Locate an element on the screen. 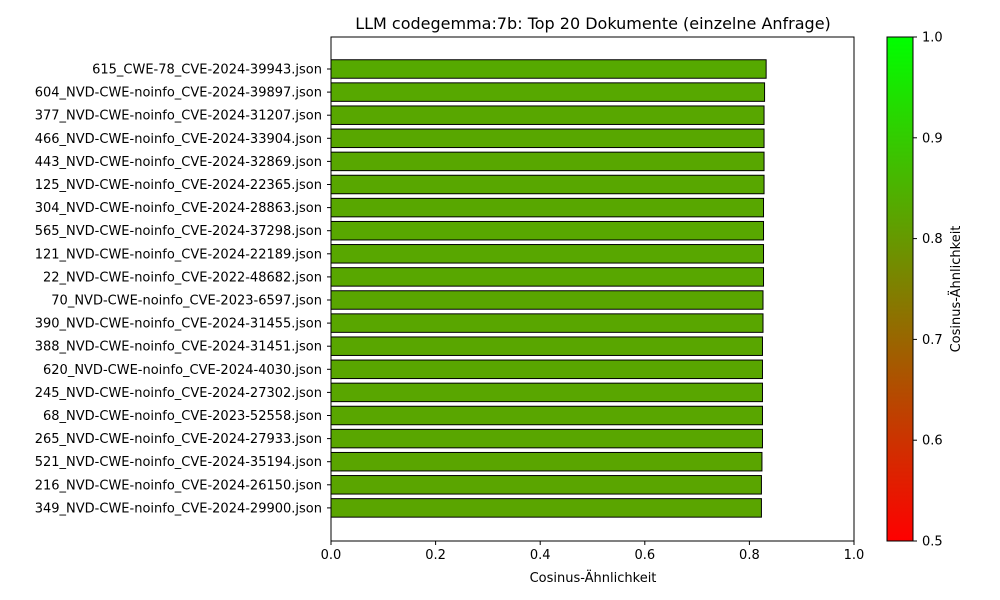  y-tick-label-8: 121_NVD-CWE-noinfo_CVE-2024-22189.json is located at coordinates (178, 254).